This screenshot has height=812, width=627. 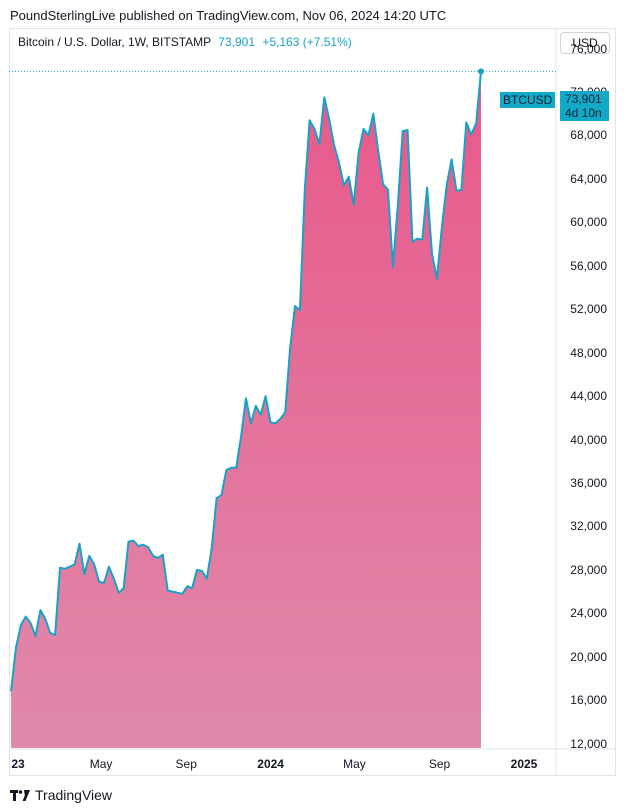 I want to click on tradingview-logo-icon, so click(x=20, y=796).